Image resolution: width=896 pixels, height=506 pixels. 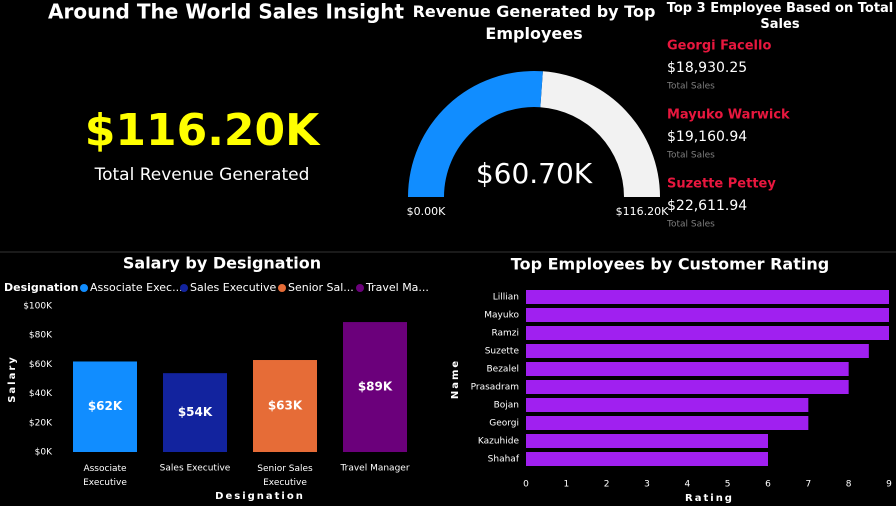 What do you see at coordinates (600, 134) in the screenshot?
I see `gauge-track` at bounding box center [600, 134].